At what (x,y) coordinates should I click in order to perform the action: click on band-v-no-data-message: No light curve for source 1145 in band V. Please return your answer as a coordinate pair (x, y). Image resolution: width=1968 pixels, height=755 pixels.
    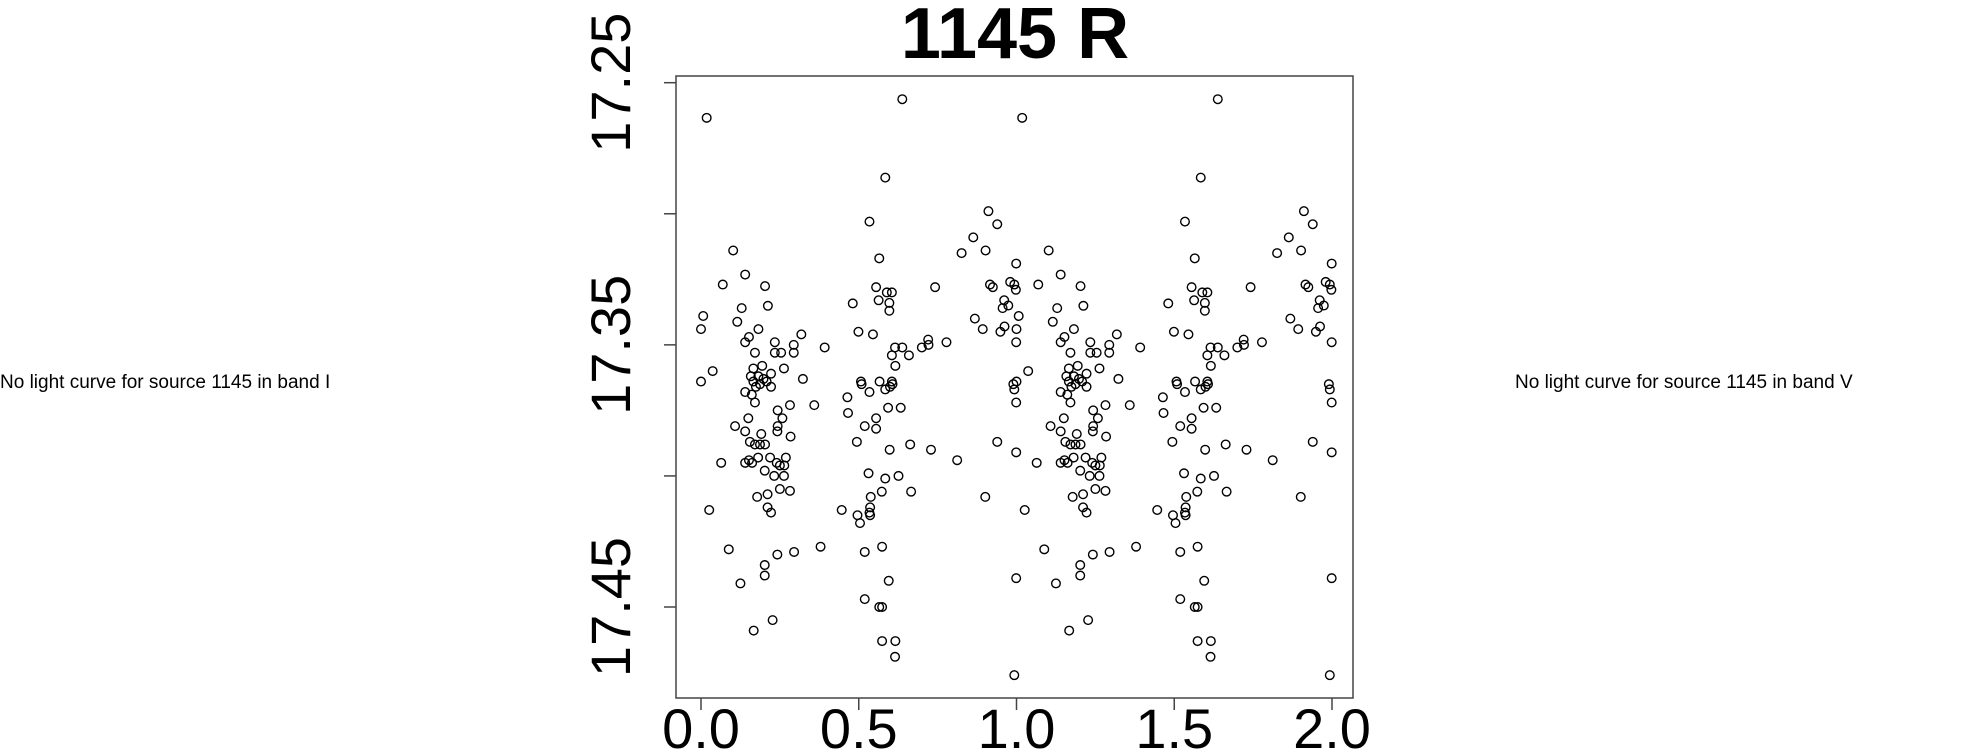
    Looking at the image, I should click on (1684, 382).